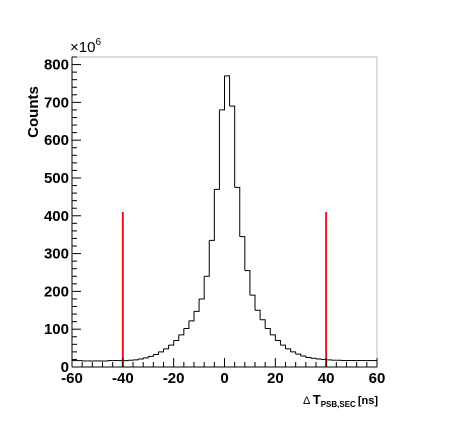 This screenshot has width=450, height=436. Describe the element at coordinates (317, 399) in the screenshot. I see `x-title-symbol: T` at that location.